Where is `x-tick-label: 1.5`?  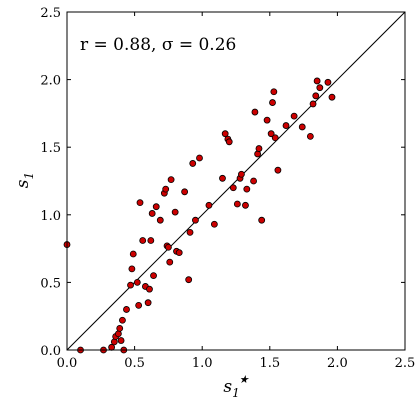 x-tick-label: 1.5 is located at coordinates (269, 363).